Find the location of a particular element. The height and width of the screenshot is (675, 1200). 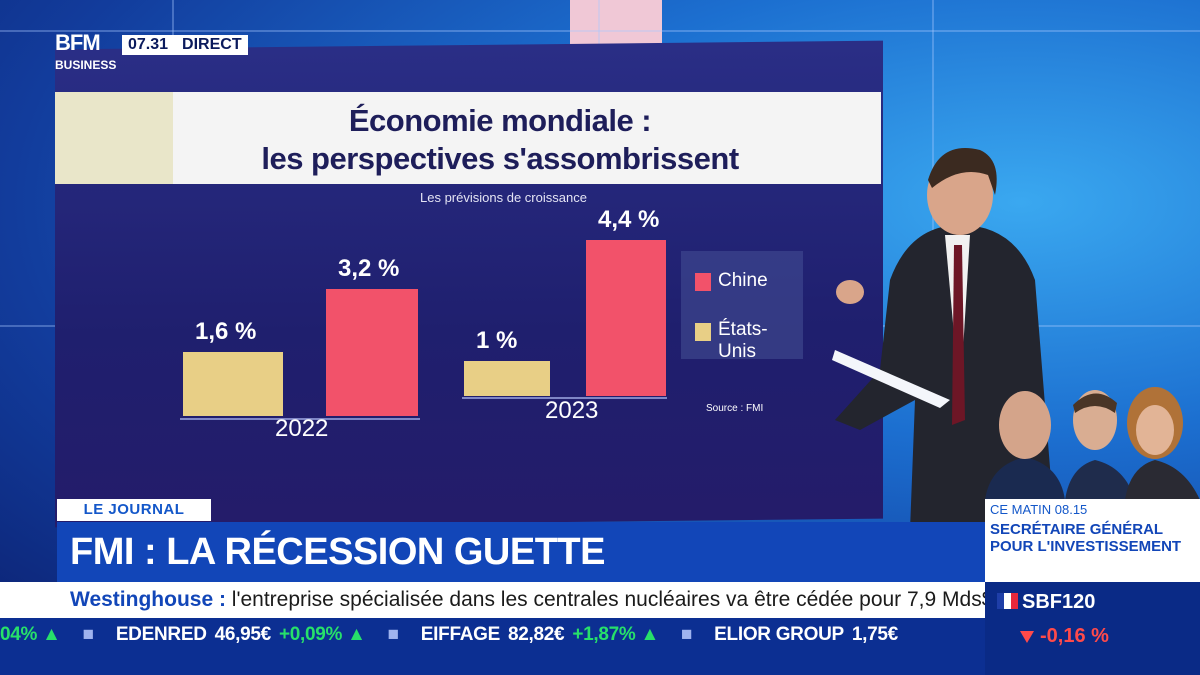

data-label-us-2023: 1 % is located at coordinates (497, 340).